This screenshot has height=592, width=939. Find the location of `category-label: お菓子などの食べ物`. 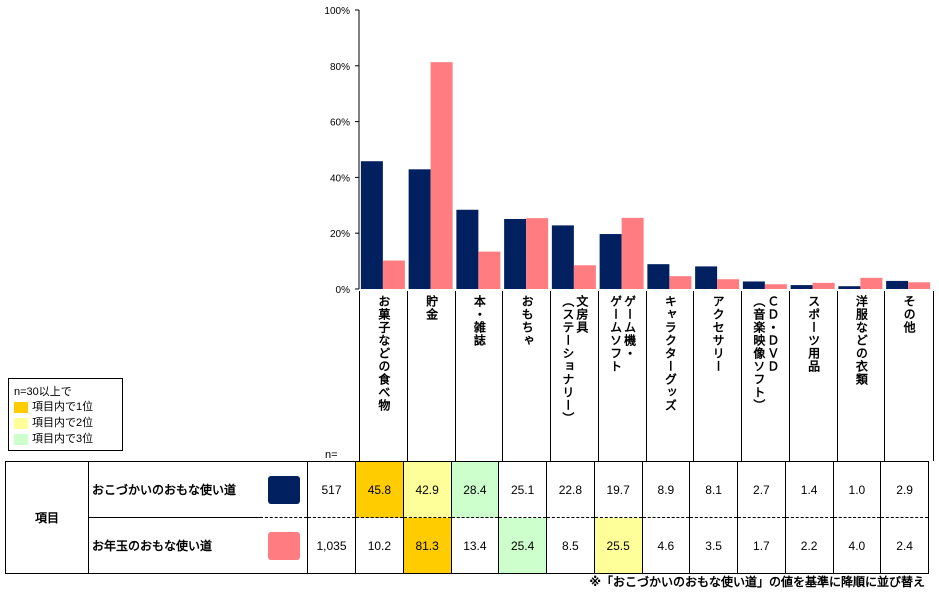

category-label: お菓子などの食べ物 is located at coordinates (383, 353).